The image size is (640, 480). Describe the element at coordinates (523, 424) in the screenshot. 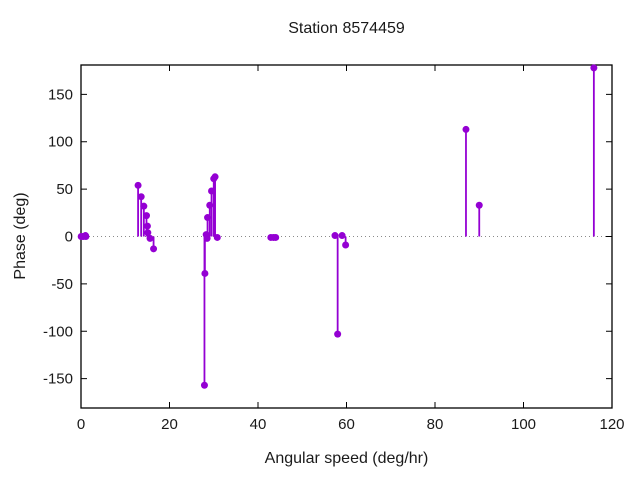

I see `x-tick-label: 100` at that location.